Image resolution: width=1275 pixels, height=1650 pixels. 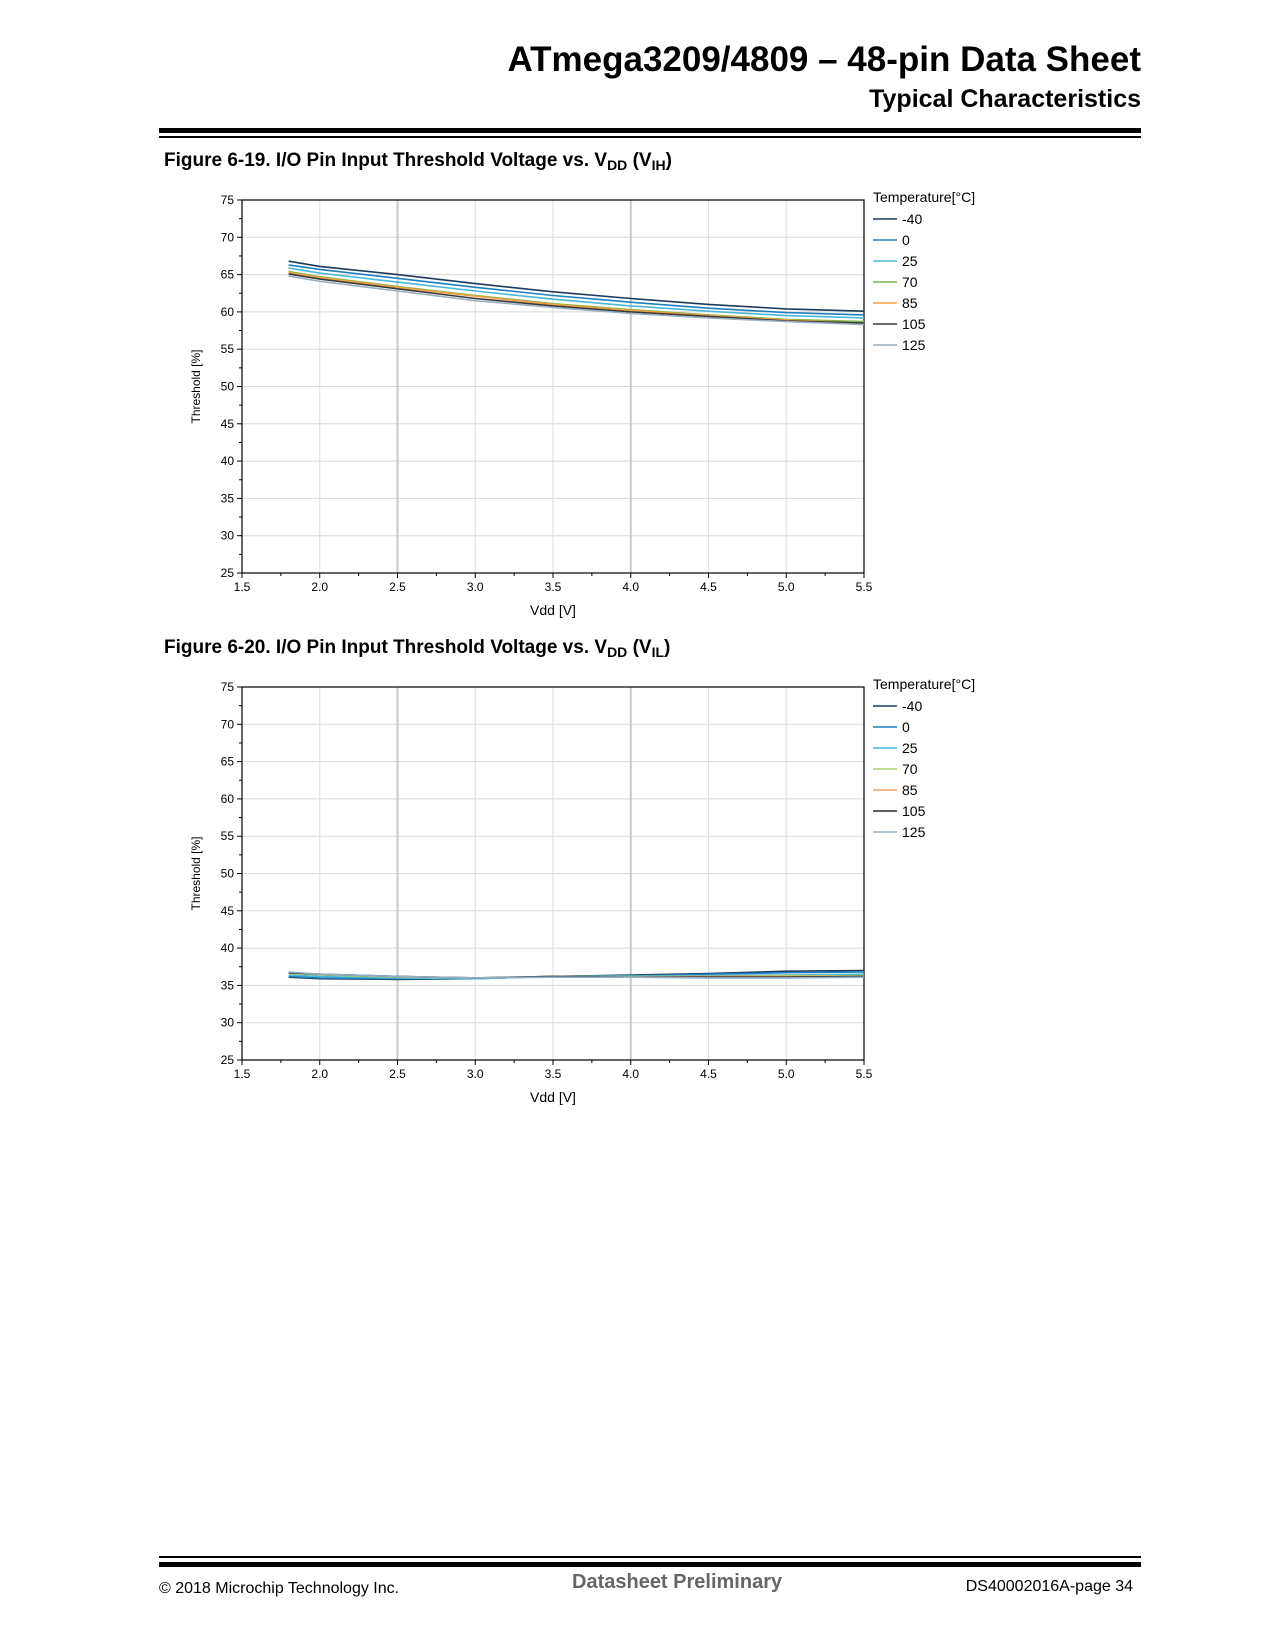 I want to click on footer-page-number: DS40002016A-page 34, so click(x=1049, y=1586).